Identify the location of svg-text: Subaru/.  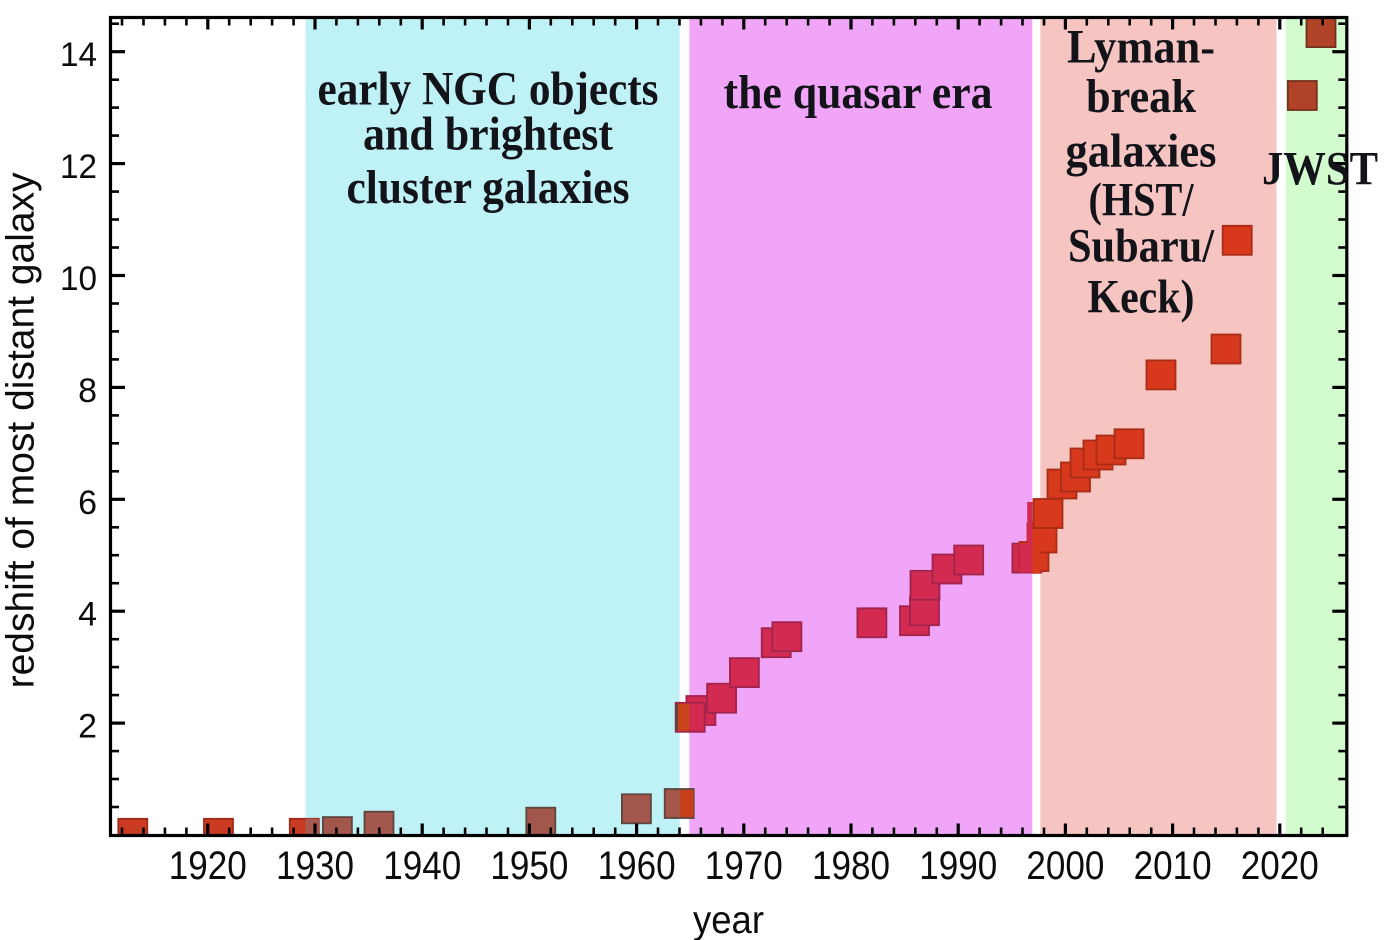
(1141, 246).